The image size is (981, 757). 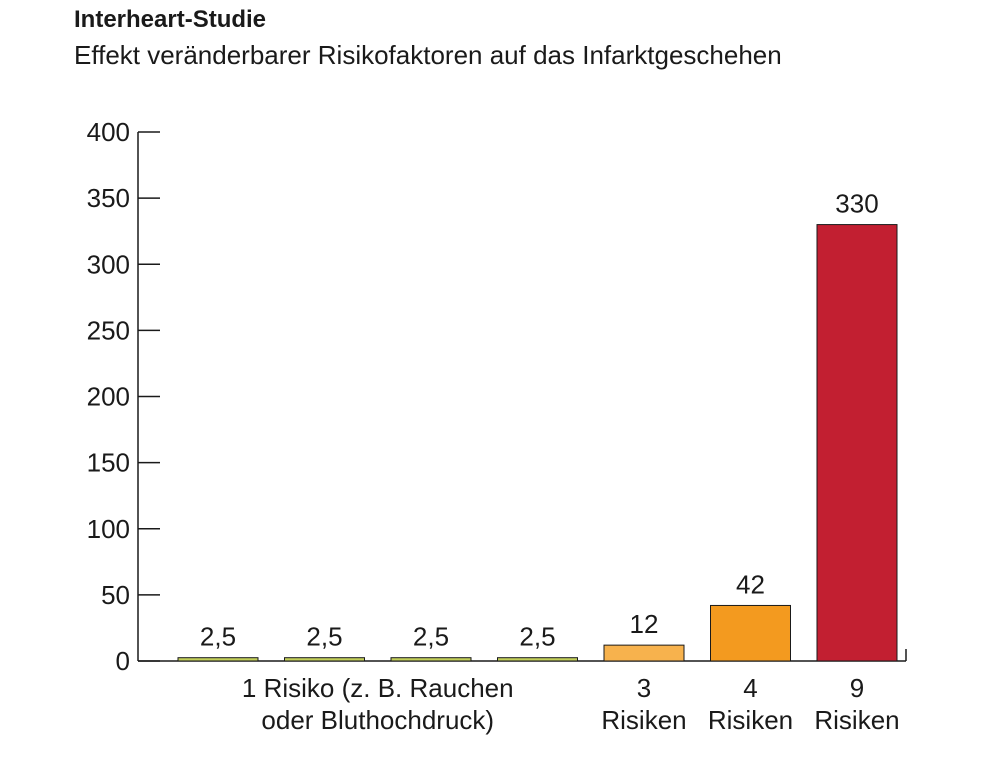 What do you see at coordinates (108, 132) in the screenshot?
I see `y-tick-label: 400` at bounding box center [108, 132].